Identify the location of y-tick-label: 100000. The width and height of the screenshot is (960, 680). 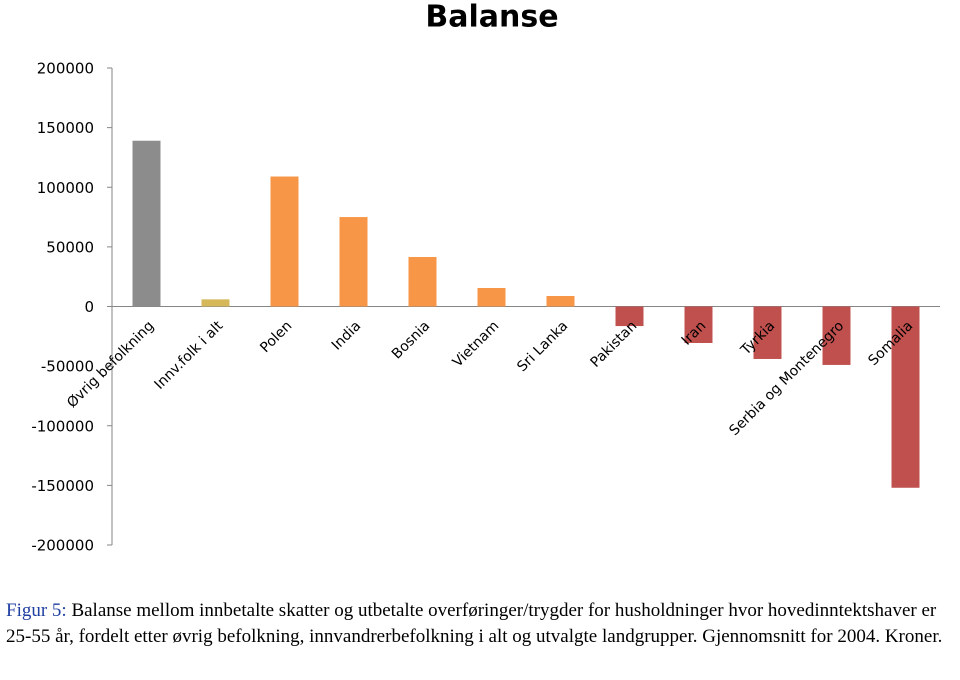
(65, 188).